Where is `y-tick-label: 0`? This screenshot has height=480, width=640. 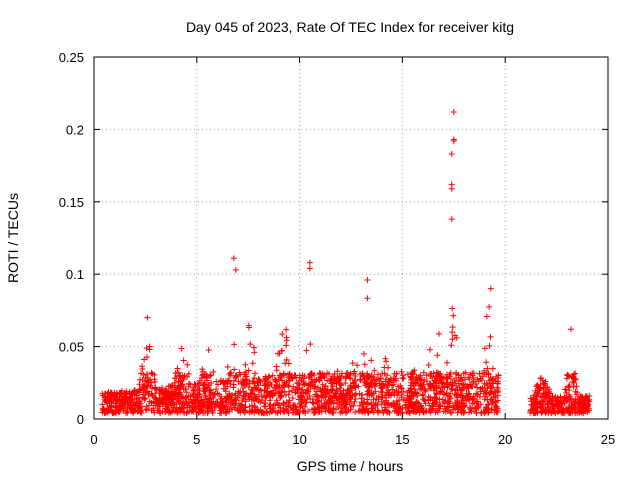 y-tick-label: 0 is located at coordinates (80, 419).